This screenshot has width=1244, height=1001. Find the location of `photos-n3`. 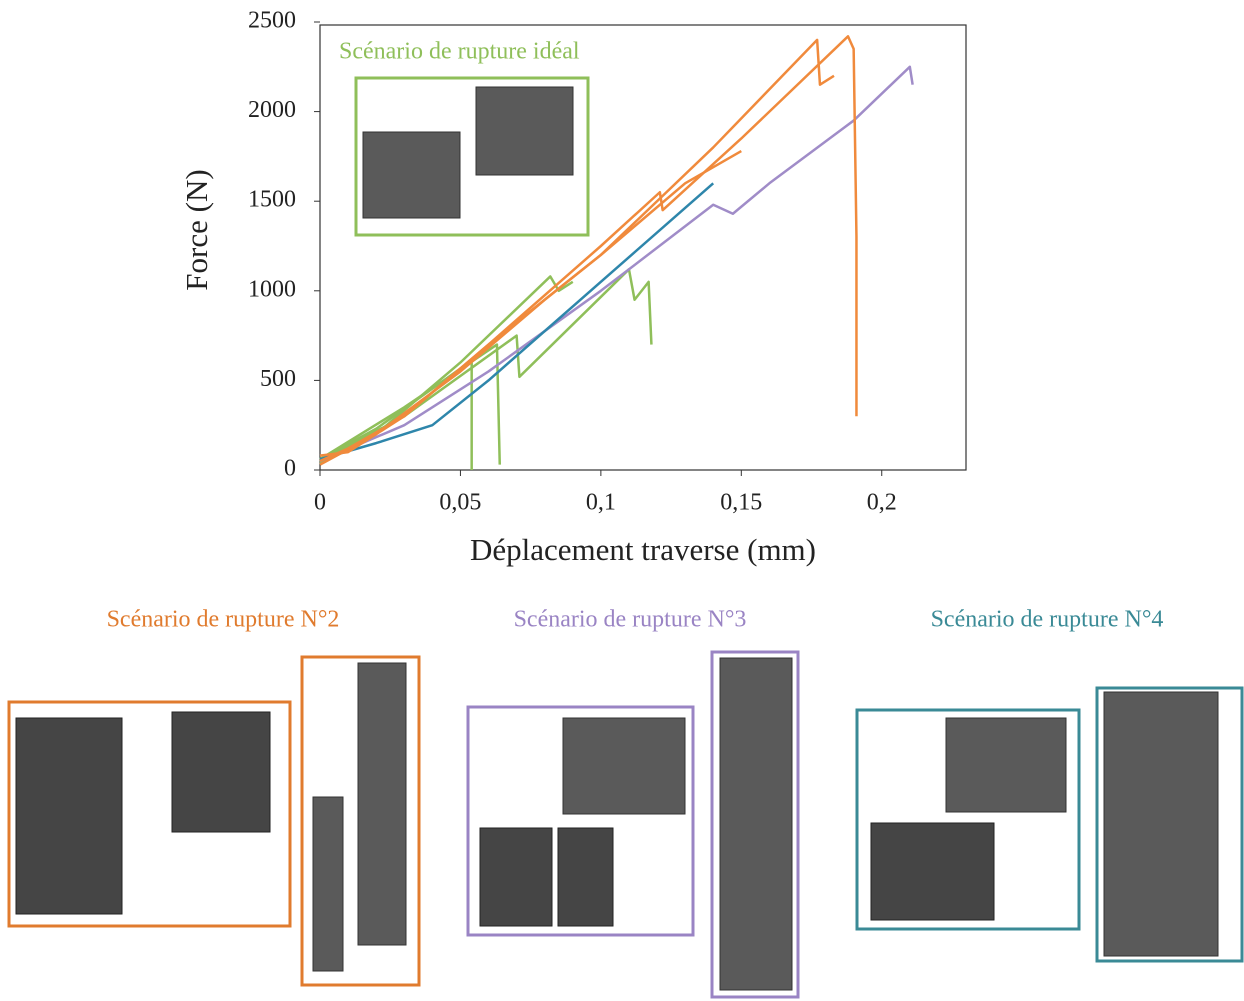

photos-n3 is located at coordinates (633, 824).